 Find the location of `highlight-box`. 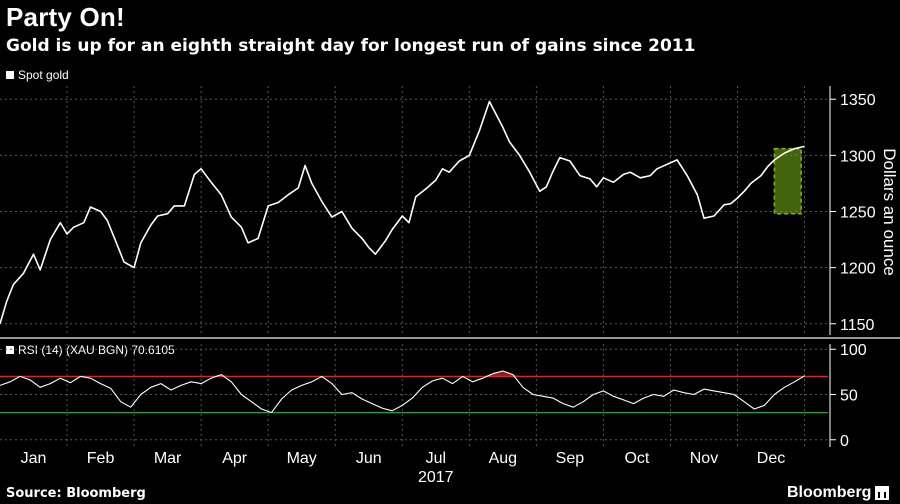

highlight-box is located at coordinates (787, 181).